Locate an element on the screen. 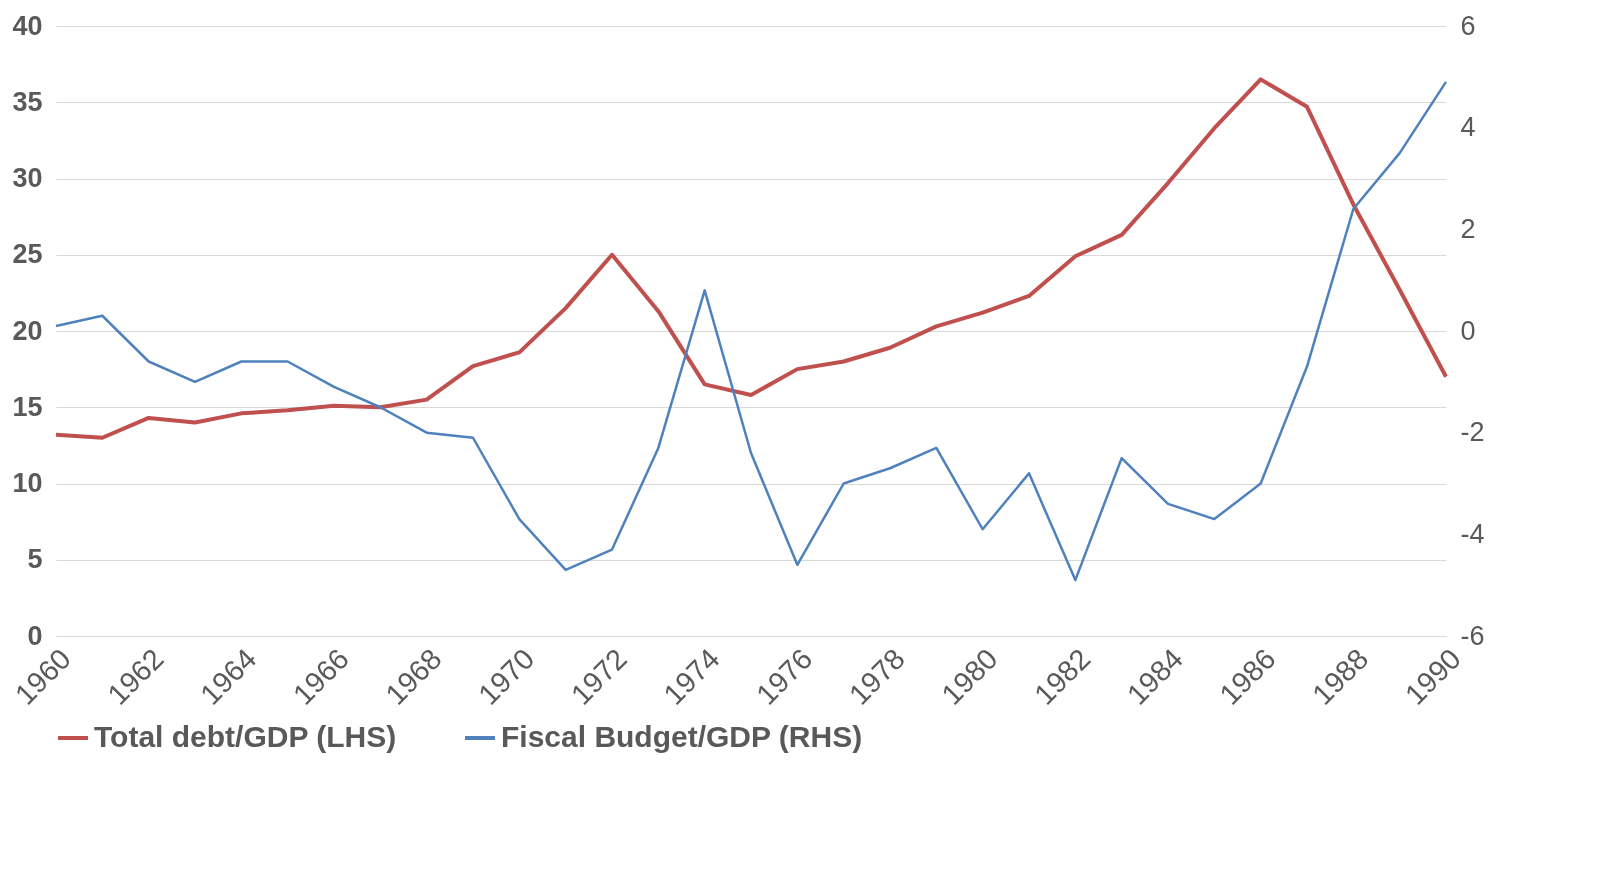 The height and width of the screenshot is (876, 1612). y2-tick-label: -4 is located at coordinates (1472, 533).